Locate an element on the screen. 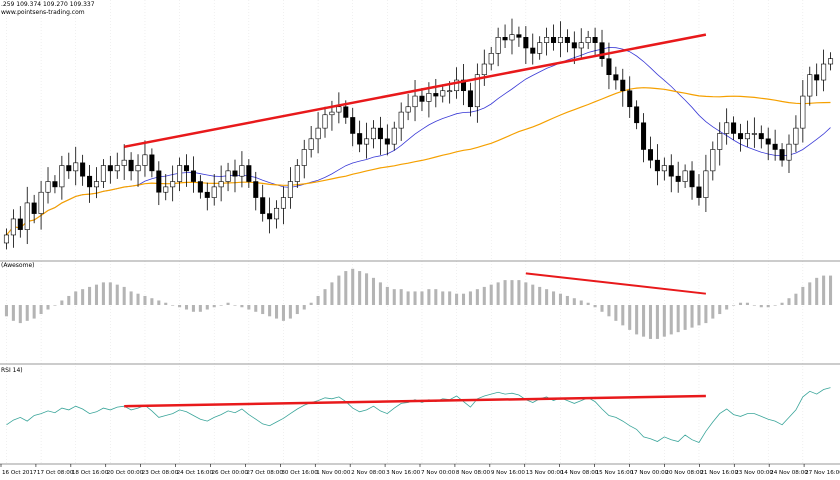 This screenshot has width=840, height=480. time-tick-label: 24 Nov 08:00 is located at coordinates (789, 473).